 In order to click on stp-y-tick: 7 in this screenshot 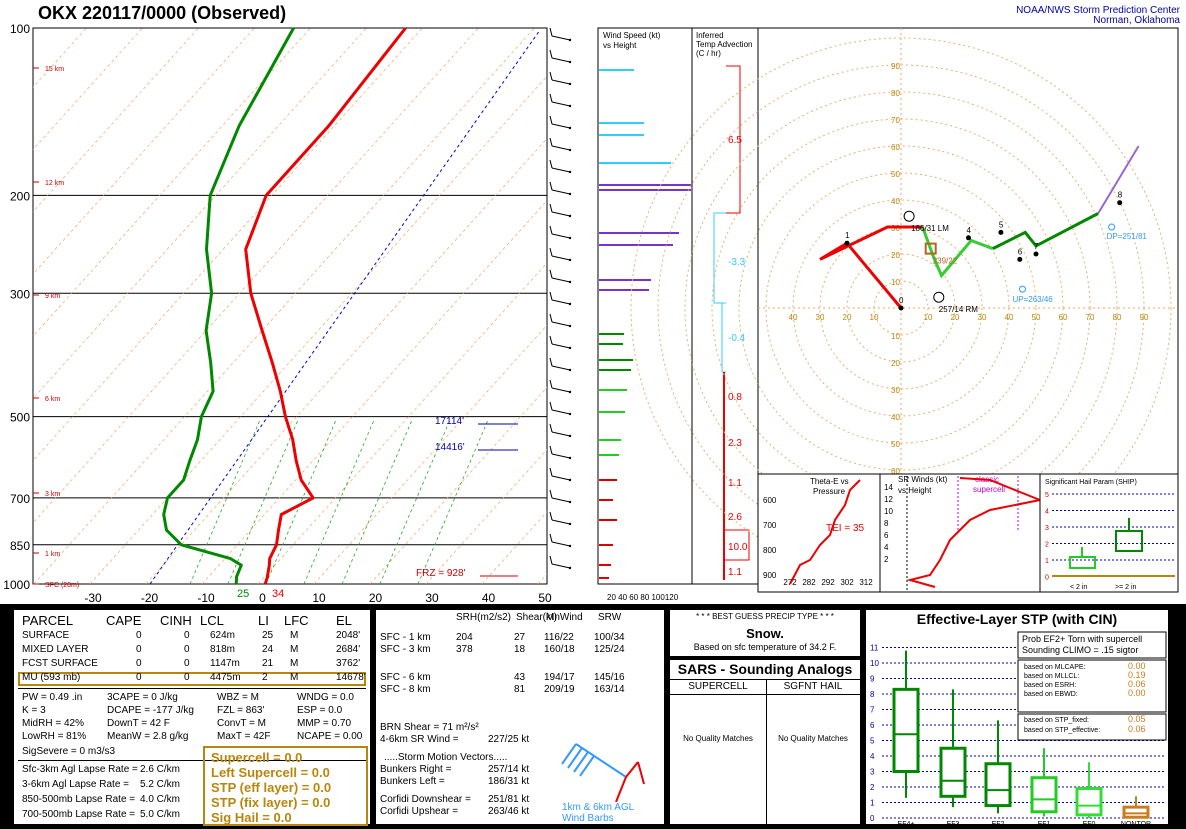, I will do `click(872, 710)`.